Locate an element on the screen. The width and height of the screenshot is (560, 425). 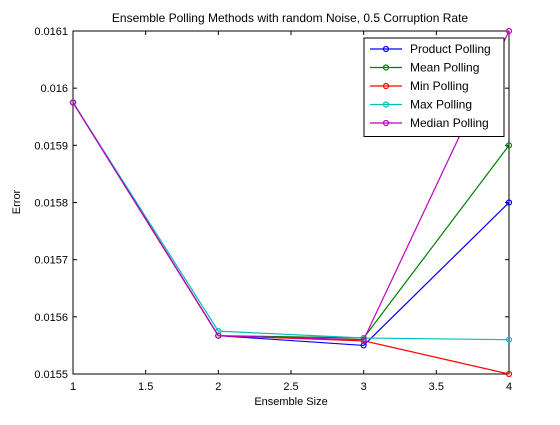
y-tick-label: 0.0155 is located at coordinates (51, 375).